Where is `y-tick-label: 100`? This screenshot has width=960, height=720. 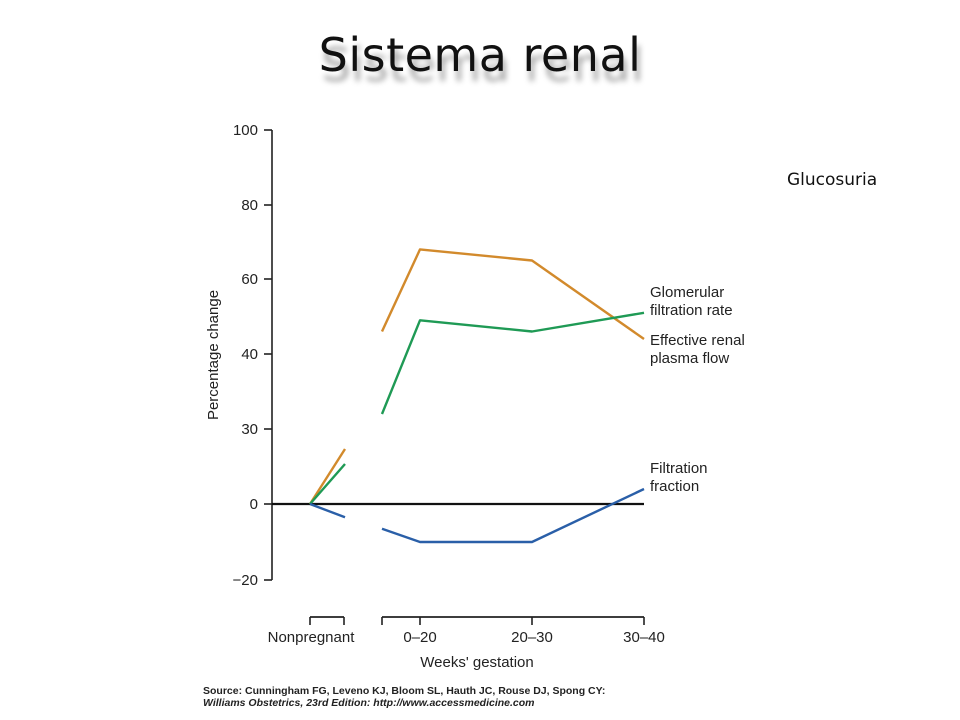
y-tick-label: 100 is located at coordinates (245, 130).